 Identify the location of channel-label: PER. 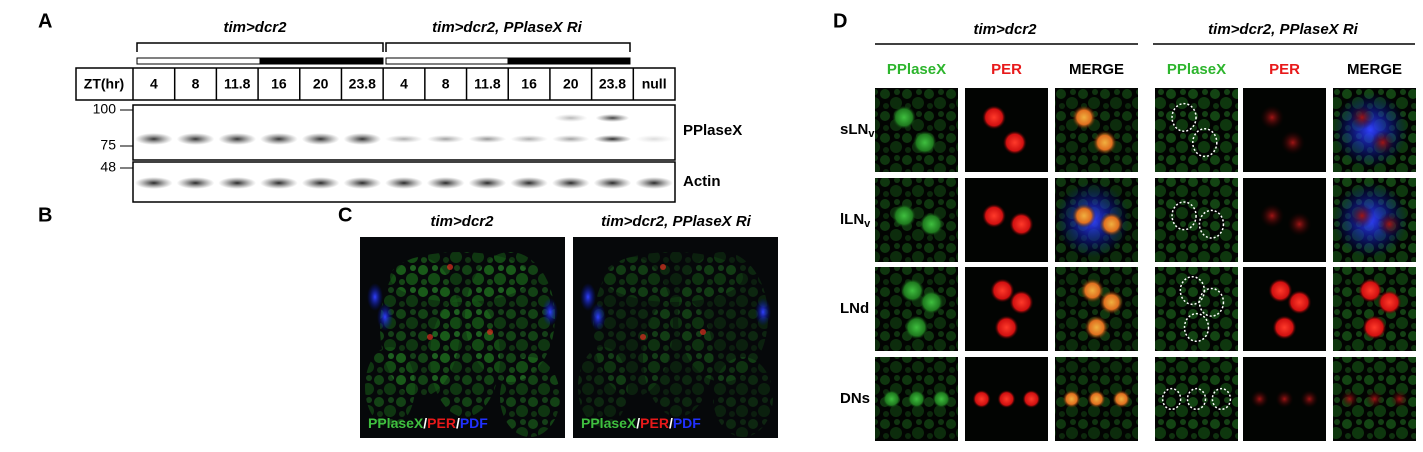
(1006, 69).